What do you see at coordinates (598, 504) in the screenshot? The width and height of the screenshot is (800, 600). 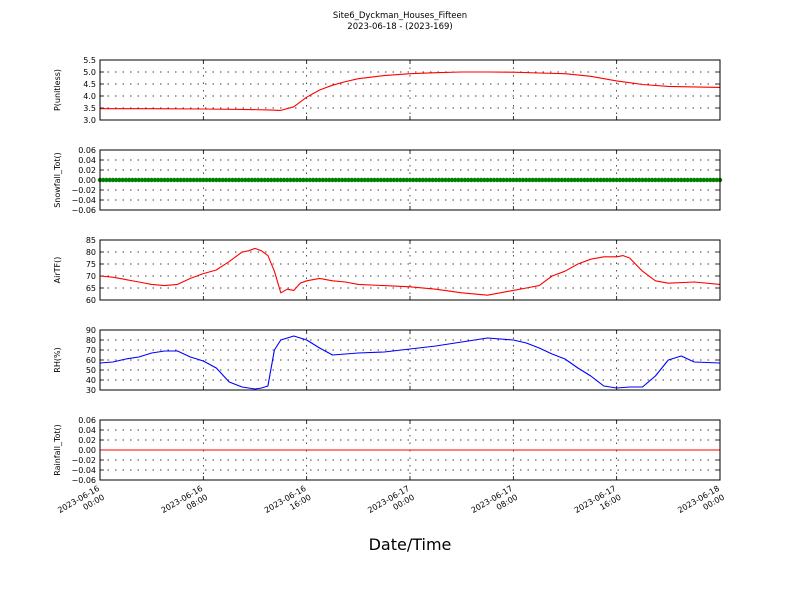 I see `x-tick-label: 2023-06-1716:00` at bounding box center [598, 504].